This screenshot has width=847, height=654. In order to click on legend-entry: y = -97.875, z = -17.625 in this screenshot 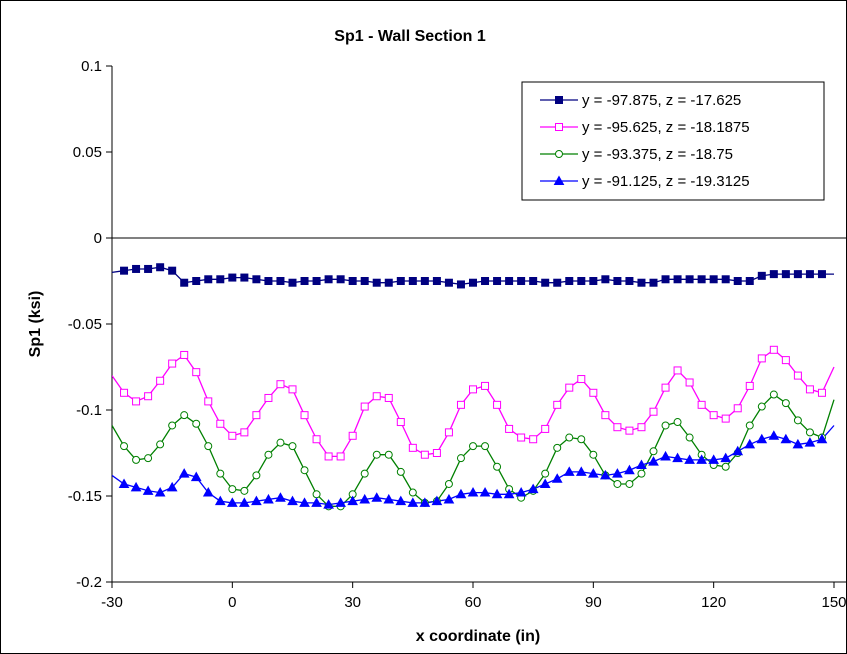, I will do `click(661, 100)`.